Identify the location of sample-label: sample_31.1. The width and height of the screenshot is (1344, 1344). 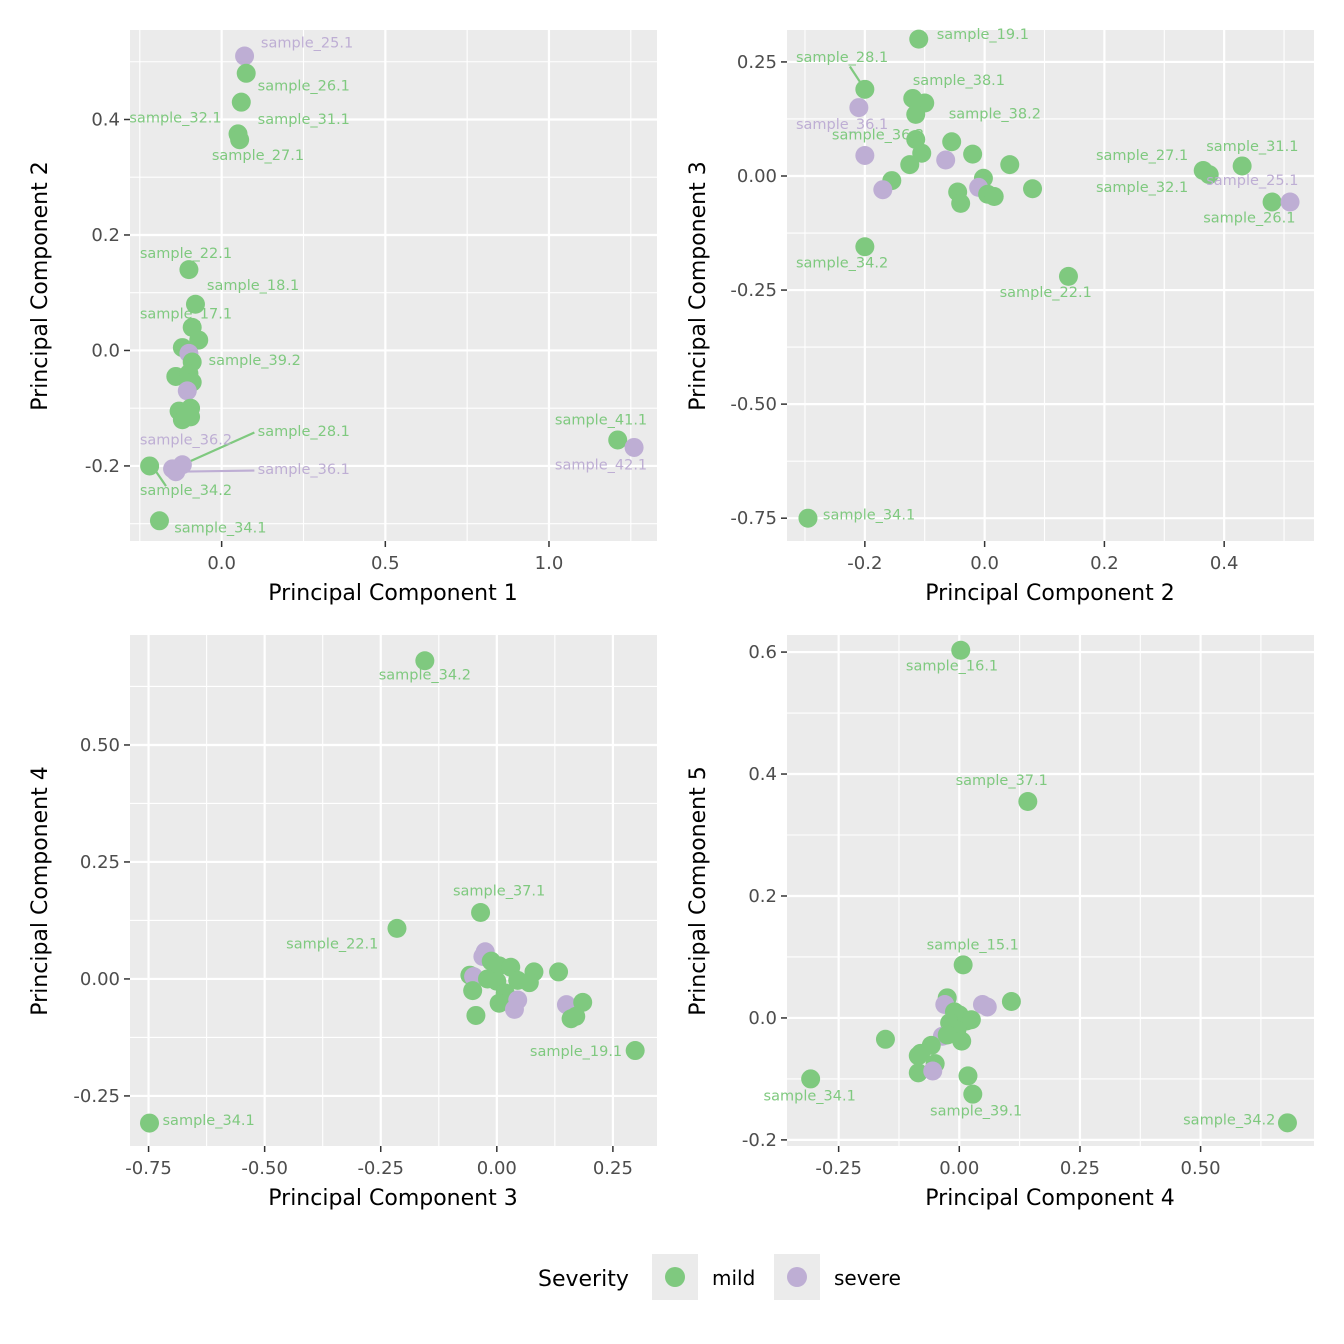
(1252, 147).